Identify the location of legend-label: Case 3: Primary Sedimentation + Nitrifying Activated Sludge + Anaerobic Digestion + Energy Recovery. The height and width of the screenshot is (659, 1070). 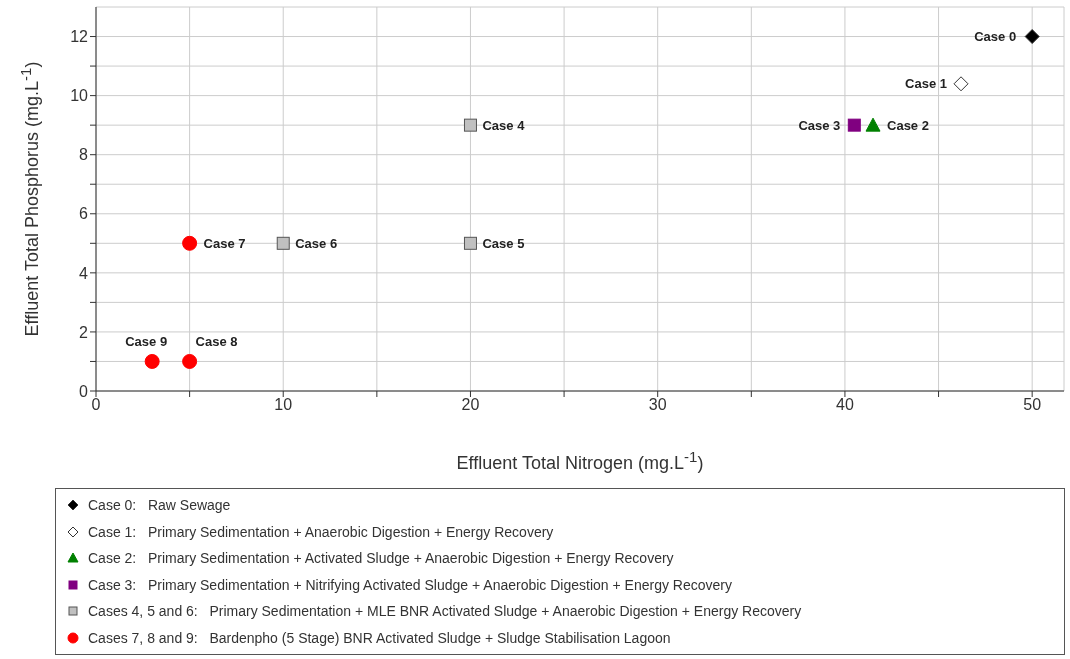
(410, 584).